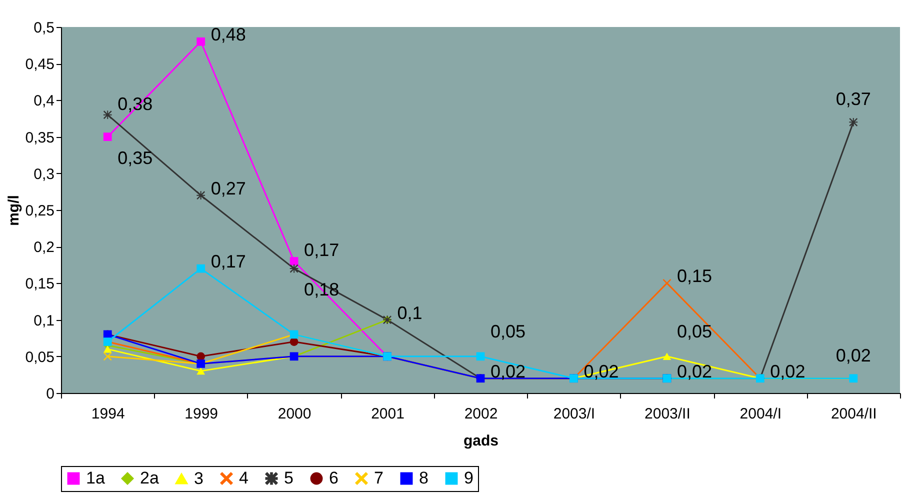  I want to click on annotation: 0,48, so click(228, 34).